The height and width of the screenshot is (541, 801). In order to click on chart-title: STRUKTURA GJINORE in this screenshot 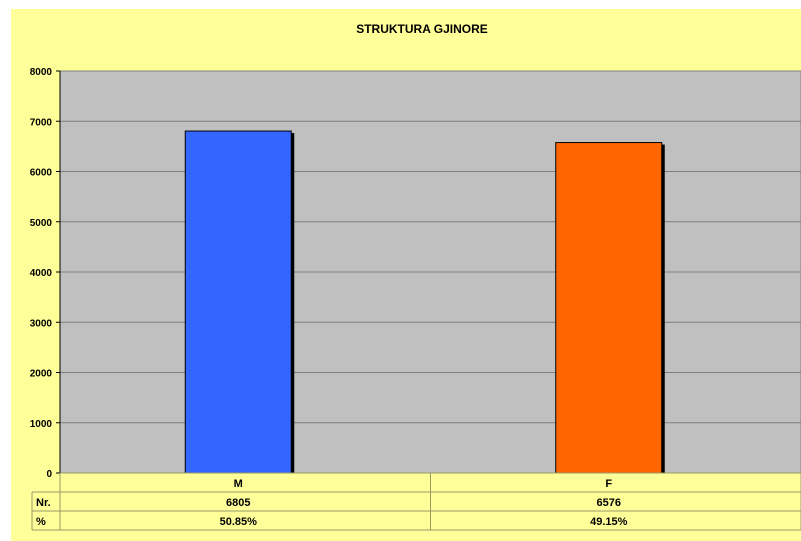, I will do `click(422, 29)`.